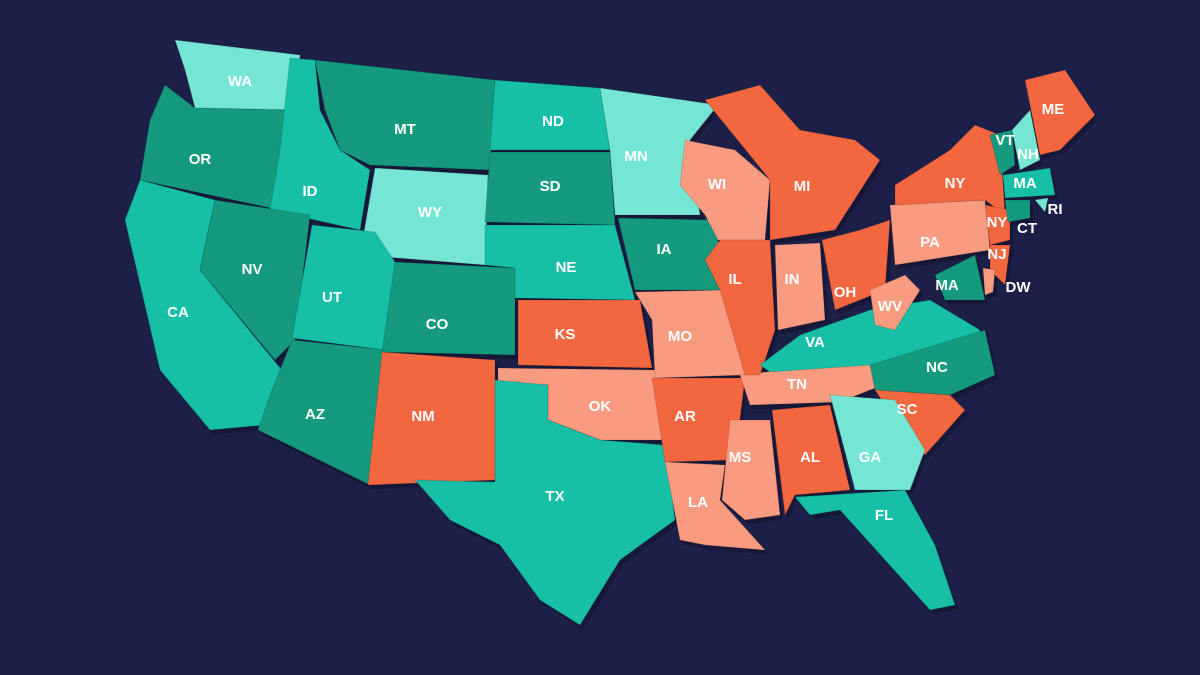 This screenshot has width=1200, height=675. Describe the element at coordinates (717, 184) in the screenshot. I see `state-label: WI` at that location.